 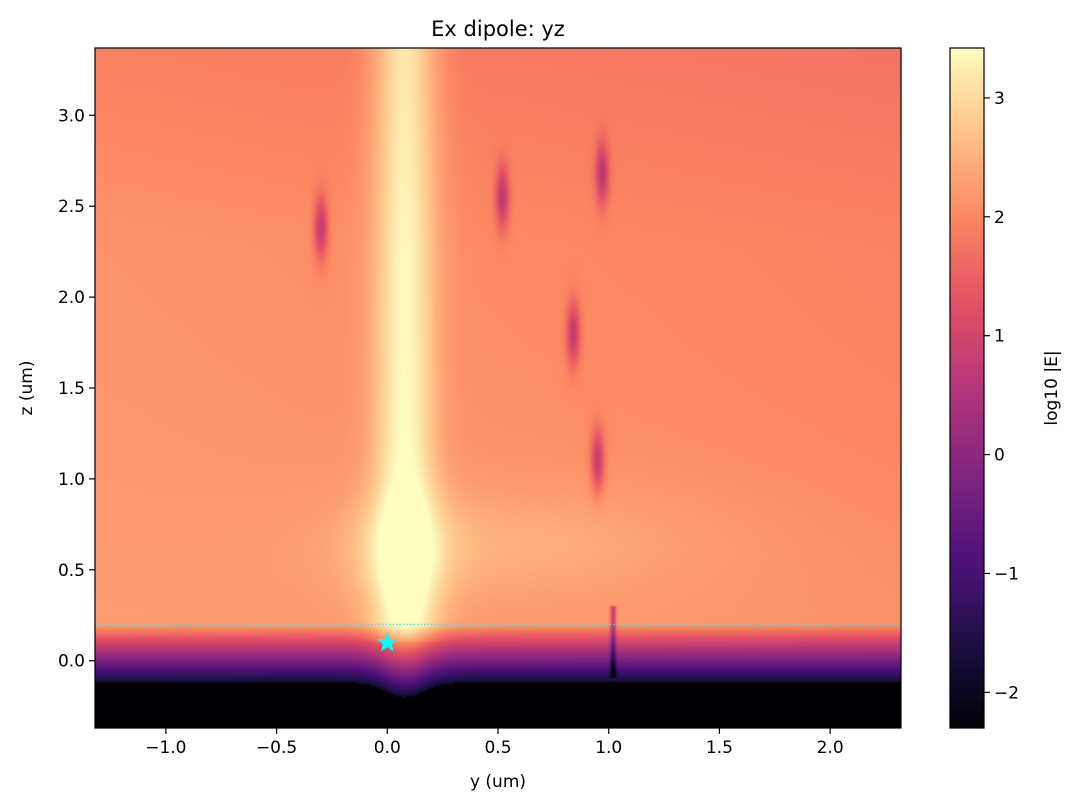 I want to click on x-tick-label: 0.5, so click(x=497, y=748).